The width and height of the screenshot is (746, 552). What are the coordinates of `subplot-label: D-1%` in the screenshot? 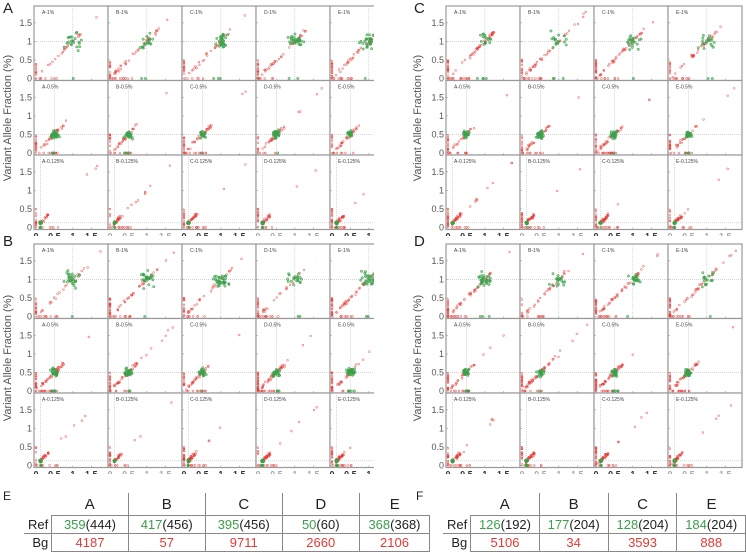 It's located at (270, 13).